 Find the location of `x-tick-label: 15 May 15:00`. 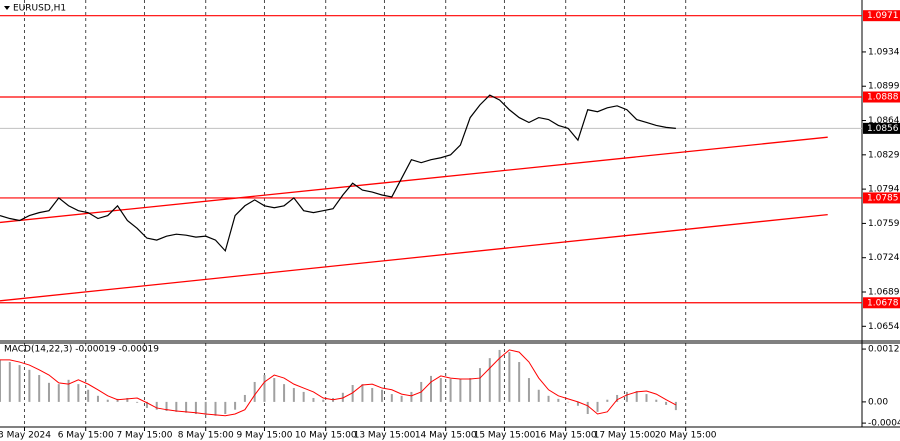

x-tick-label: 15 May 15:00 is located at coordinates (505, 436).